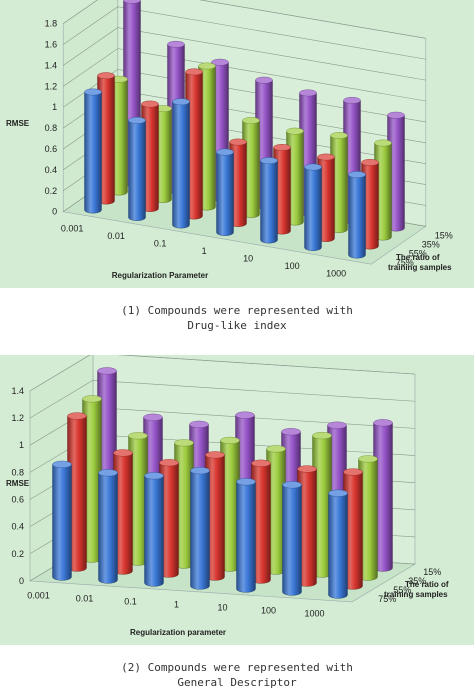 The height and width of the screenshot is (693, 474). What do you see at coordinates (21, 445) in the screenshot?
I see `y-tick-label: 1` at bounding box center [21, 445].